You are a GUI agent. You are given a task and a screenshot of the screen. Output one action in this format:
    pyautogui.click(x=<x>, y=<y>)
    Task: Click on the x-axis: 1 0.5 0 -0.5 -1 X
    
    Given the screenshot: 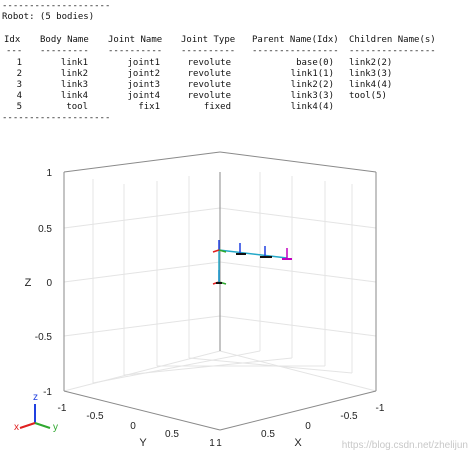 What is the action you would take?
    pyautogui.click(x=300, y=426)
    